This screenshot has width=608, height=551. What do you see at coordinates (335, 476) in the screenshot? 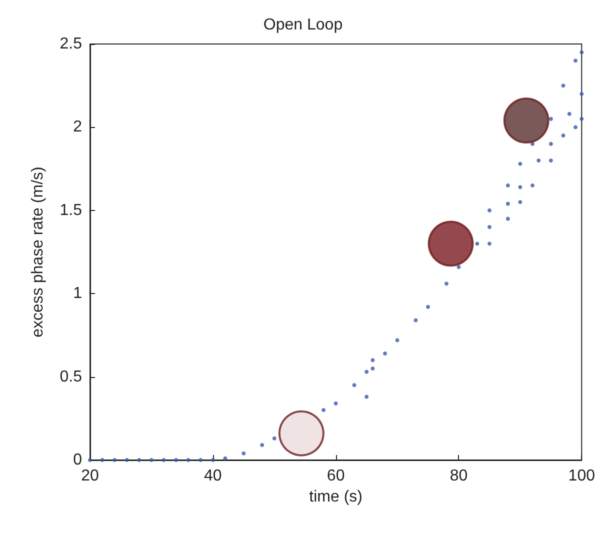
I see `x-tick-label: 60` at bounding box center [335, 476].